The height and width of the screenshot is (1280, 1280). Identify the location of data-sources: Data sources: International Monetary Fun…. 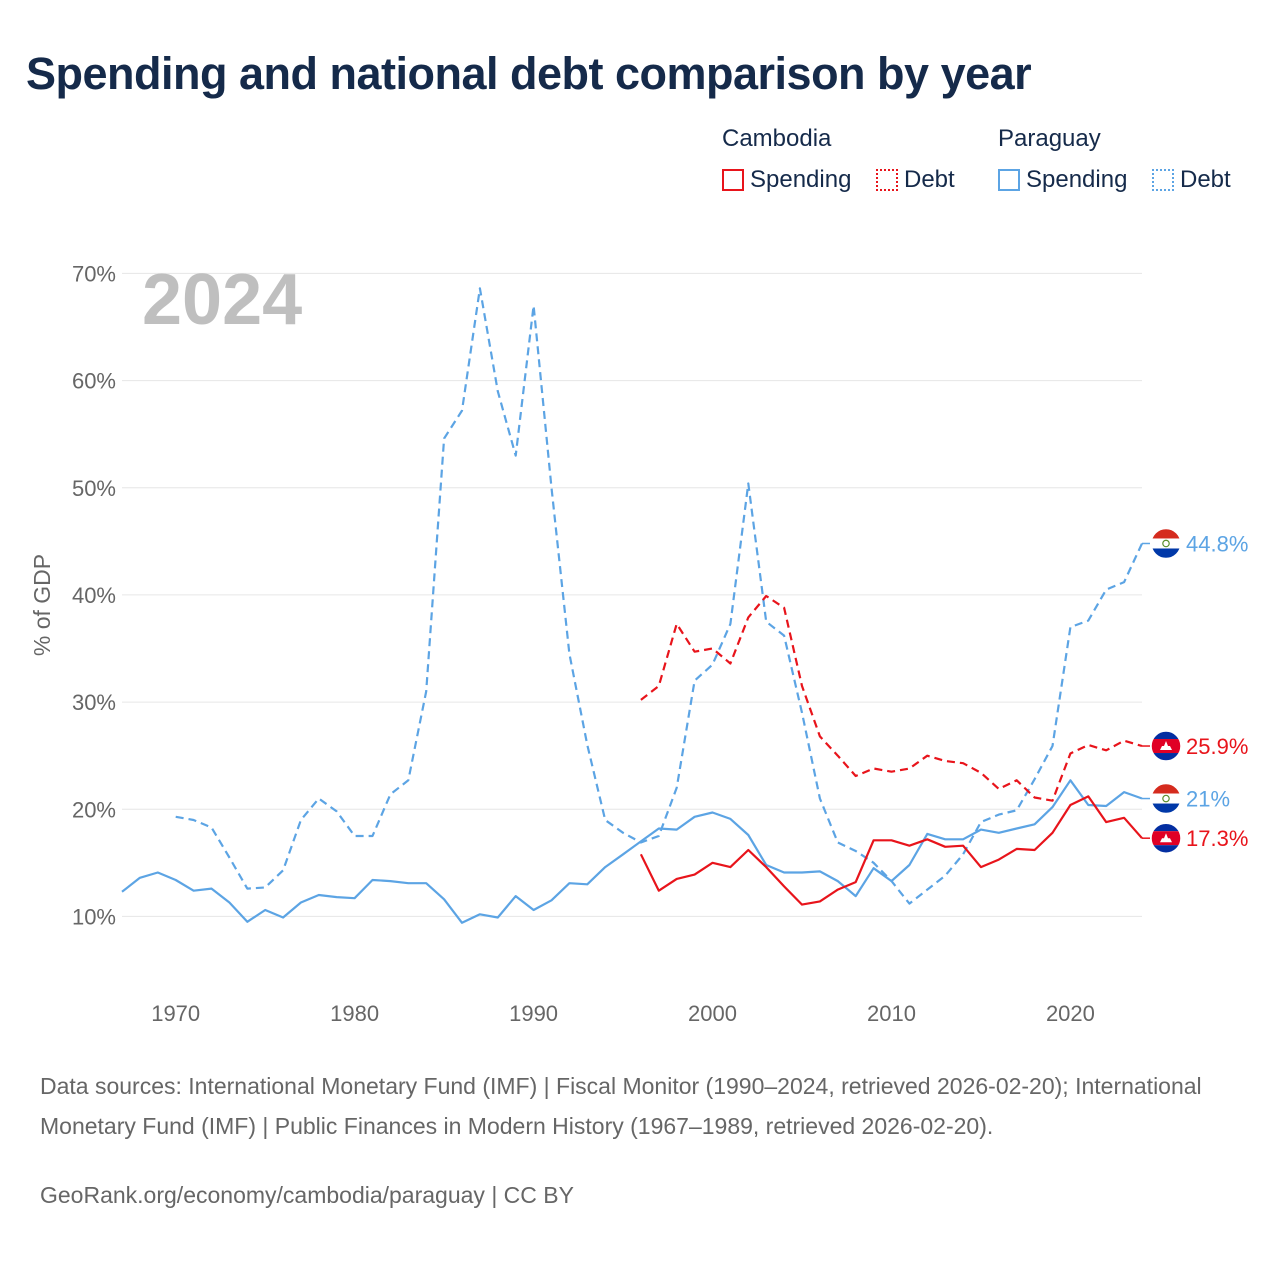
(621, 1106).